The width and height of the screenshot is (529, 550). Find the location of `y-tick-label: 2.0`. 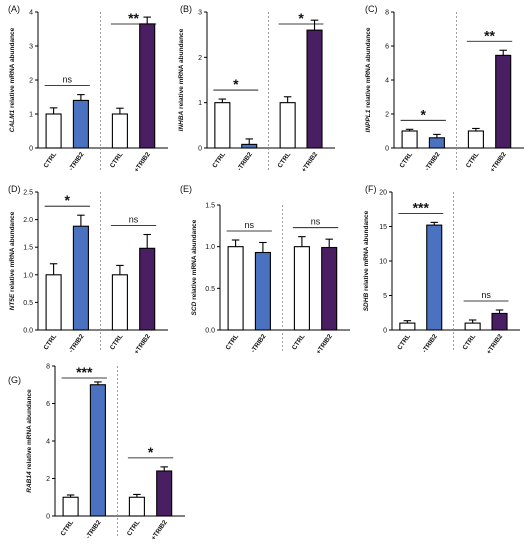

y-tick-label: 2.0 is located at coordinates (28, 220).